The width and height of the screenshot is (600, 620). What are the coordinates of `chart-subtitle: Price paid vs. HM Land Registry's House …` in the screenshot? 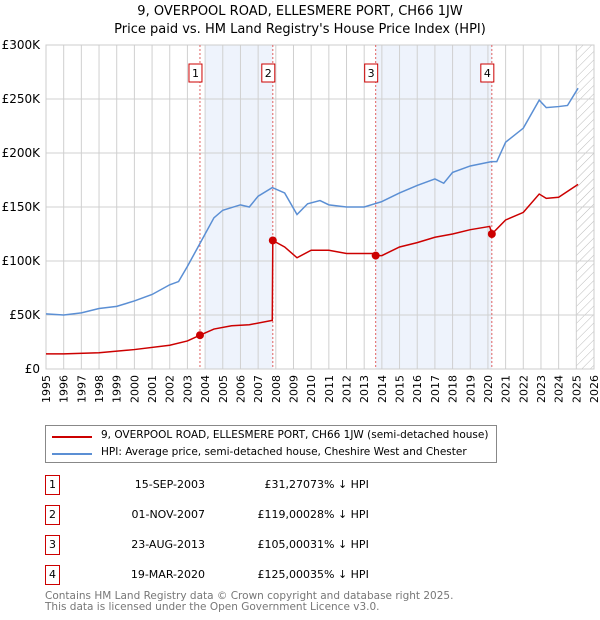 It's located at (300, 29).